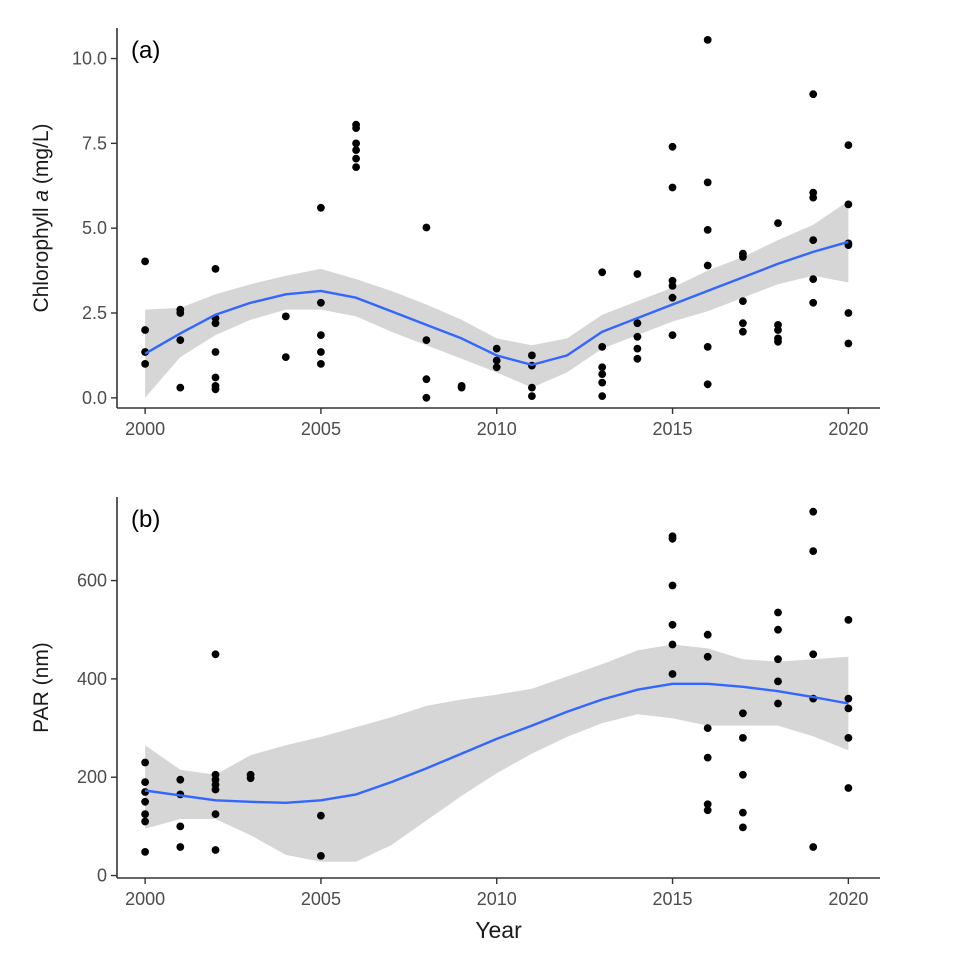  Describe the element at coordinates (92, 581) in the screenshot. I see `y-tick-label: 600` at that location.